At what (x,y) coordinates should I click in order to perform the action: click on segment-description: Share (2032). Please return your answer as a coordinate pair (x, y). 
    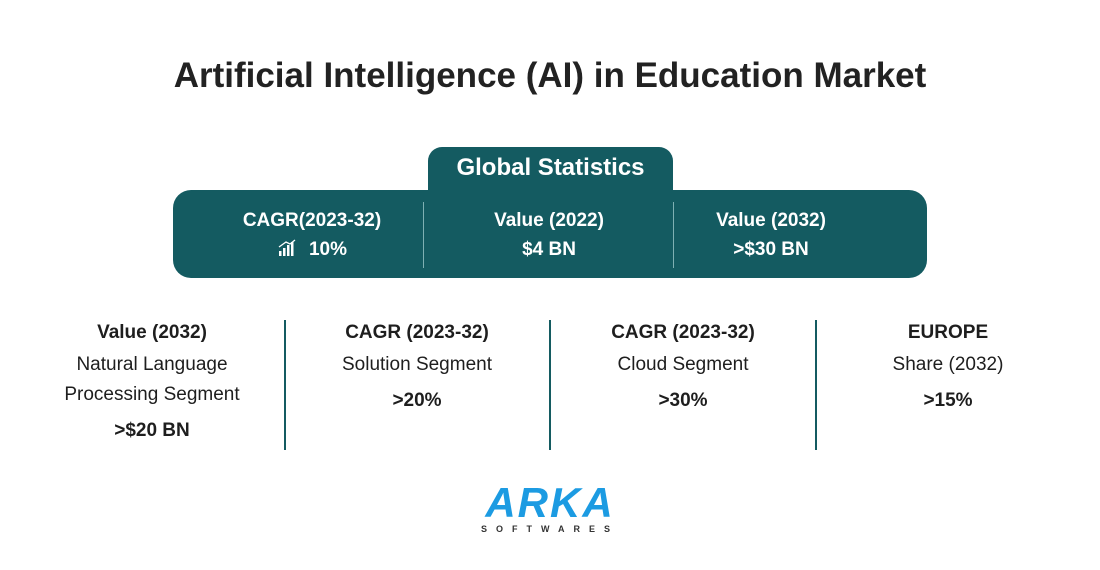
    Looking at the image, I should click on (948, 364).